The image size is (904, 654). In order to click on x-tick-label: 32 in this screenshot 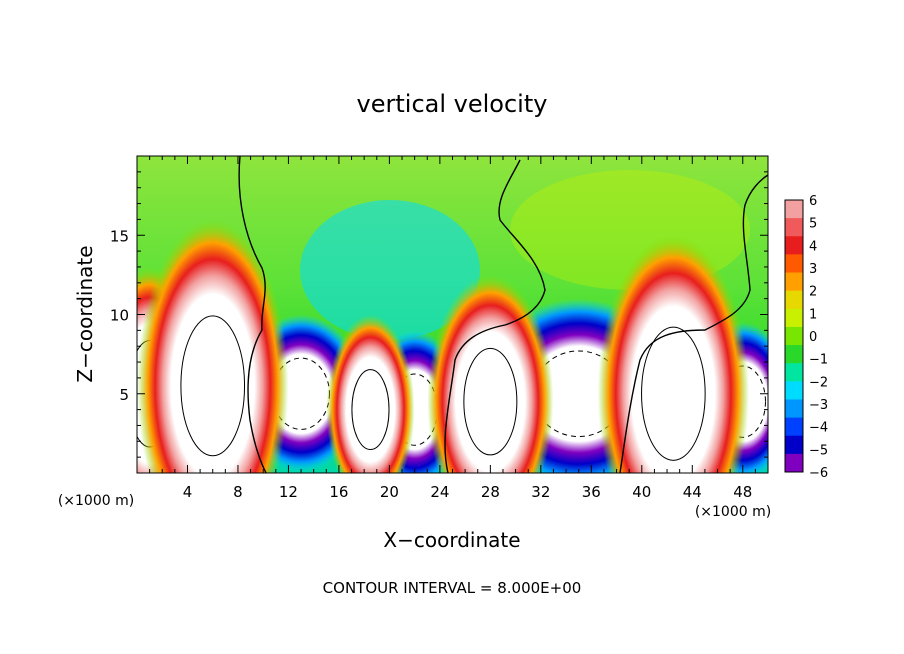, I will do `click(540, 492)`.